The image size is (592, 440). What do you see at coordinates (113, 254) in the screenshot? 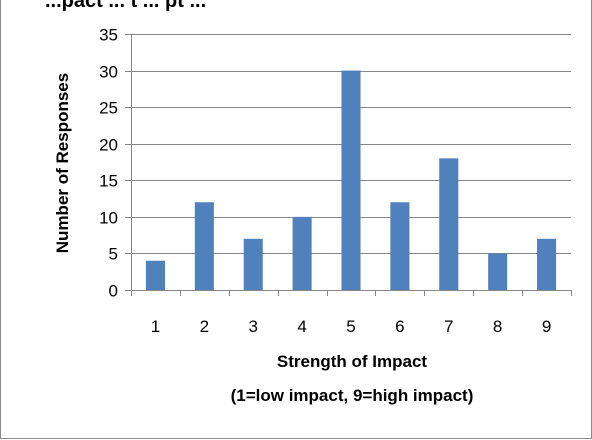
I see `y-tick-label: 5` at bounding box center [113, 254].